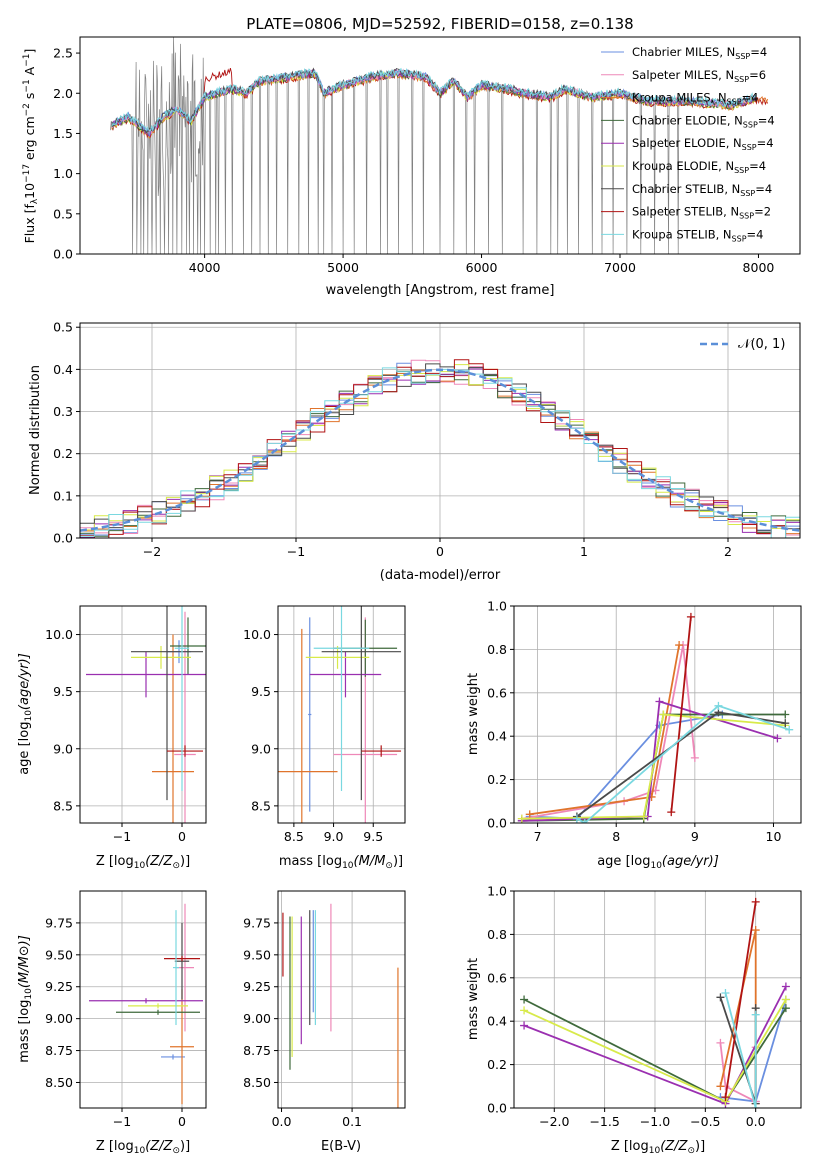  Describe the element at coordinates (334, 836) in the screenshot. I see `x-tick-label: 9.0` at that location.